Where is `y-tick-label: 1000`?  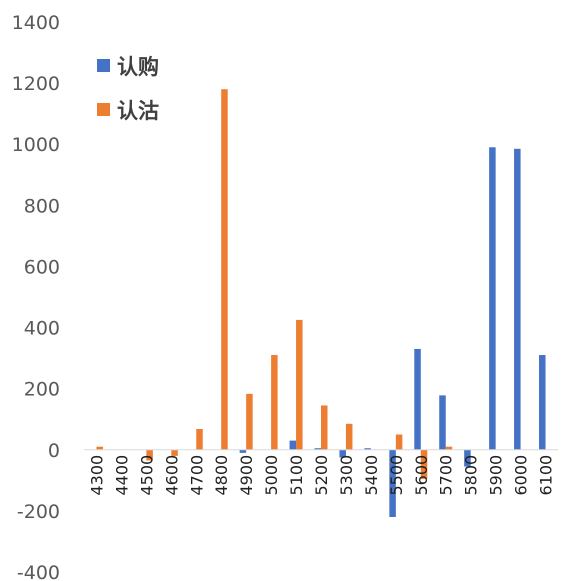 y-tick-label: 1000 is located at coordinates (36, 145).